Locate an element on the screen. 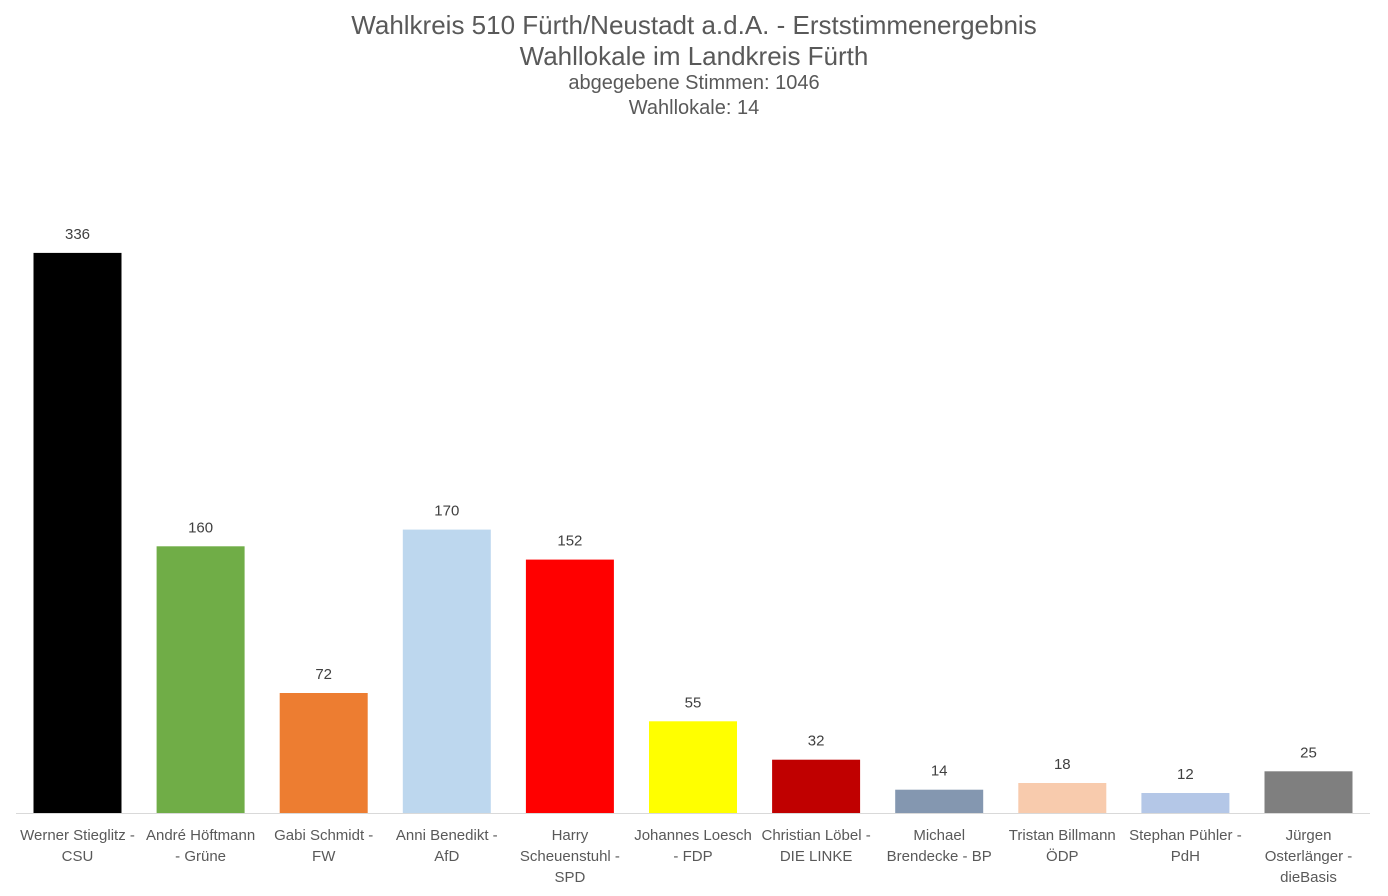 This screenshot has height=896, width=1388. category-label-8-0: Tristan Billmann is located at coordinates (1062, 835).